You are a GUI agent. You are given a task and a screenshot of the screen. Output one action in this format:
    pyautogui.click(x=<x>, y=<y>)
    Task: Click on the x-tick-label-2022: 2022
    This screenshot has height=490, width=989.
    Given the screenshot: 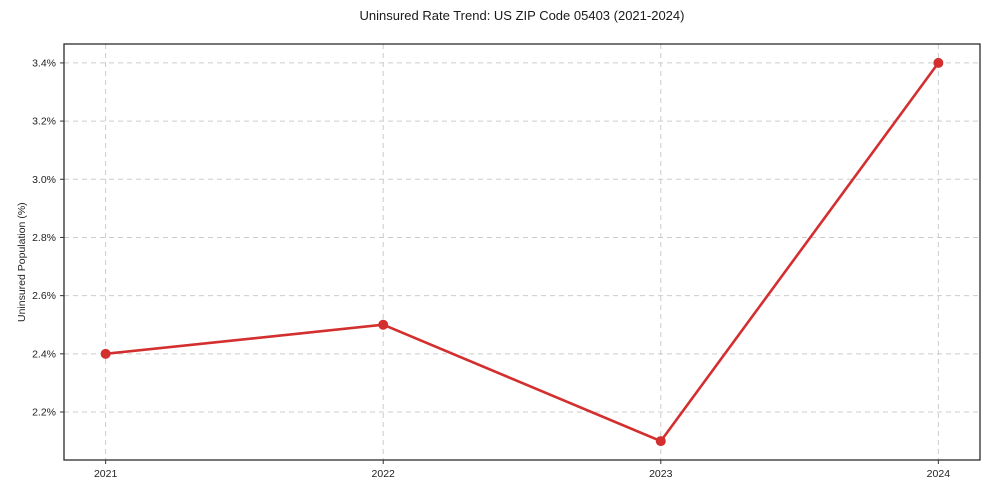 What is the action you would take?
    pyautogui.click(x=384, y=474)
    